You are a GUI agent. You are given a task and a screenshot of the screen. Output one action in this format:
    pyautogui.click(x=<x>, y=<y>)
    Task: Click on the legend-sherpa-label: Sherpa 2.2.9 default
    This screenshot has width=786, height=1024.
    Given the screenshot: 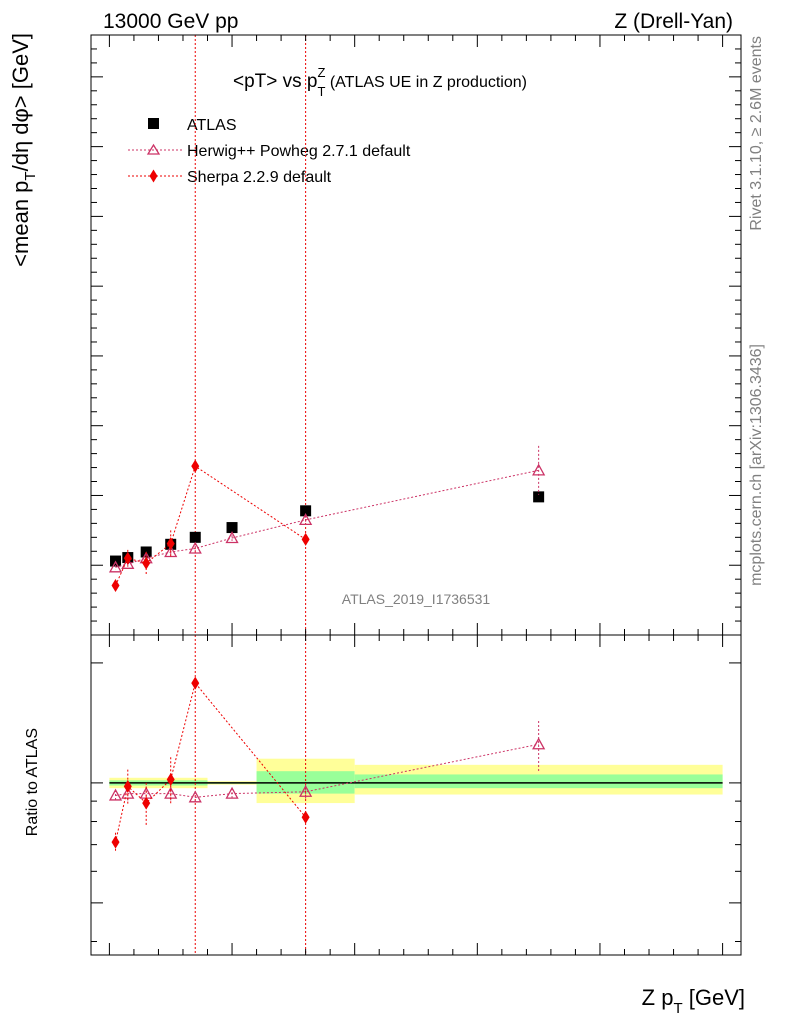 What is the action you would take?
    pyautogui.click(x=259, y=177)
    